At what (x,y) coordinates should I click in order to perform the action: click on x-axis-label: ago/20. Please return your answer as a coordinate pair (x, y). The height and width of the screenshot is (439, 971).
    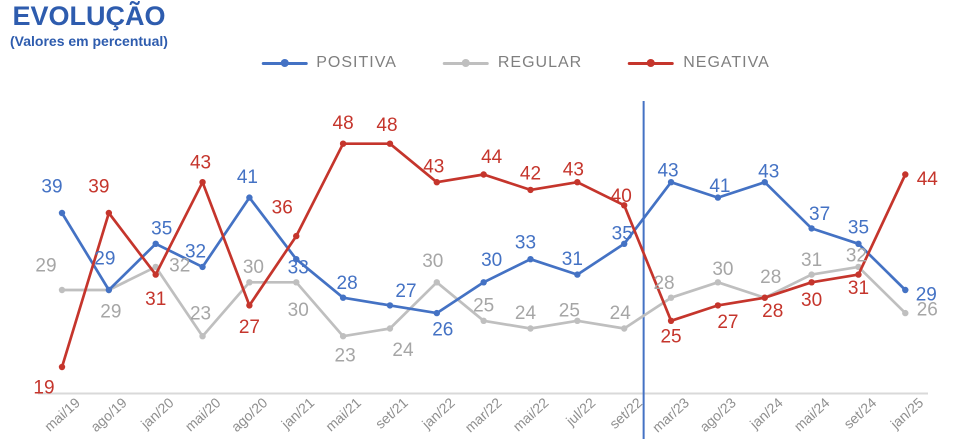
    Looking at the image, I should click on (249, 414).